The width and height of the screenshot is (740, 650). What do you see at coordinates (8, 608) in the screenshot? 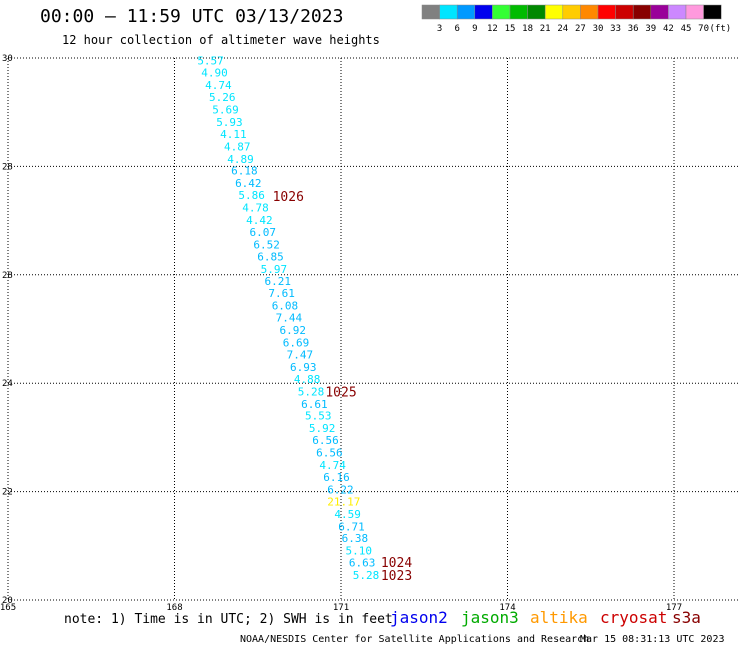
I see `x-tick-label: 165` at bounding box center [8, 608].